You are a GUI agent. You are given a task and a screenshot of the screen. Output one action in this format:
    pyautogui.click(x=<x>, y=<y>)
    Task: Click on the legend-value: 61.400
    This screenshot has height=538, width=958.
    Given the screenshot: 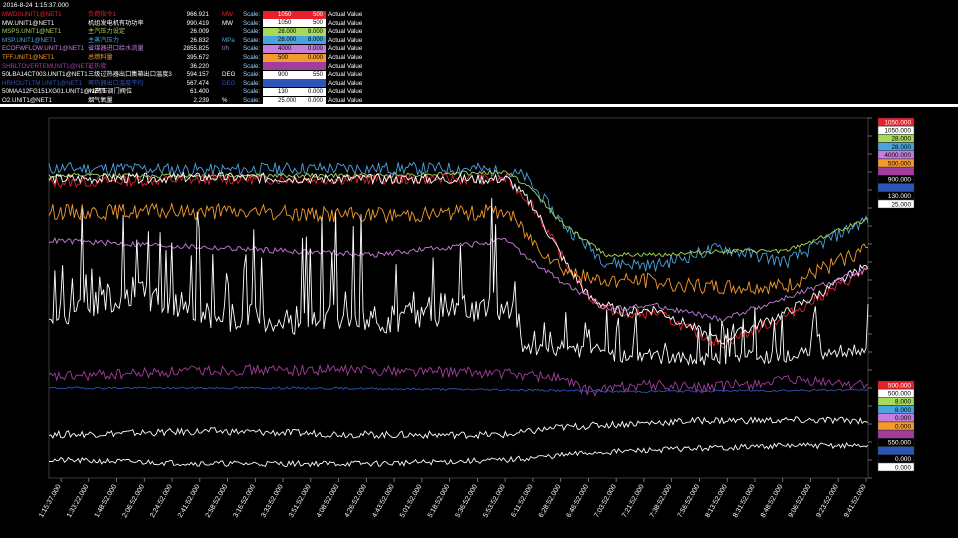 What is the action you would take?
    pyautogui.click(x=199, y=92)
    